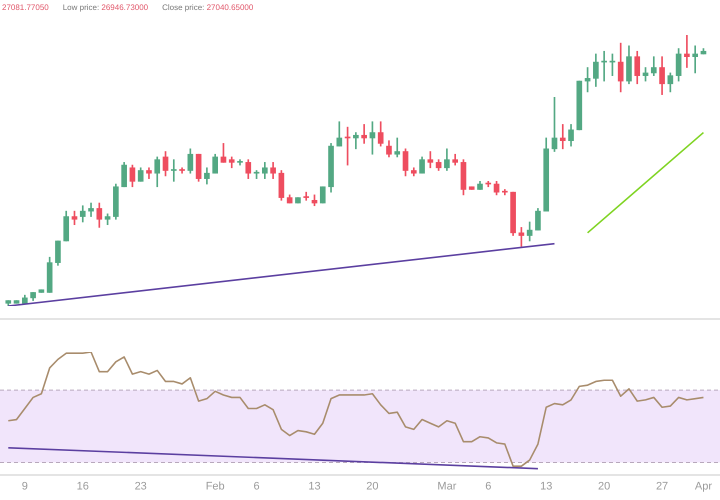 Image resolution: width=720 pixels, height=500 pixels. I want to click on x-tick-label: Feb, so click(215, 486).